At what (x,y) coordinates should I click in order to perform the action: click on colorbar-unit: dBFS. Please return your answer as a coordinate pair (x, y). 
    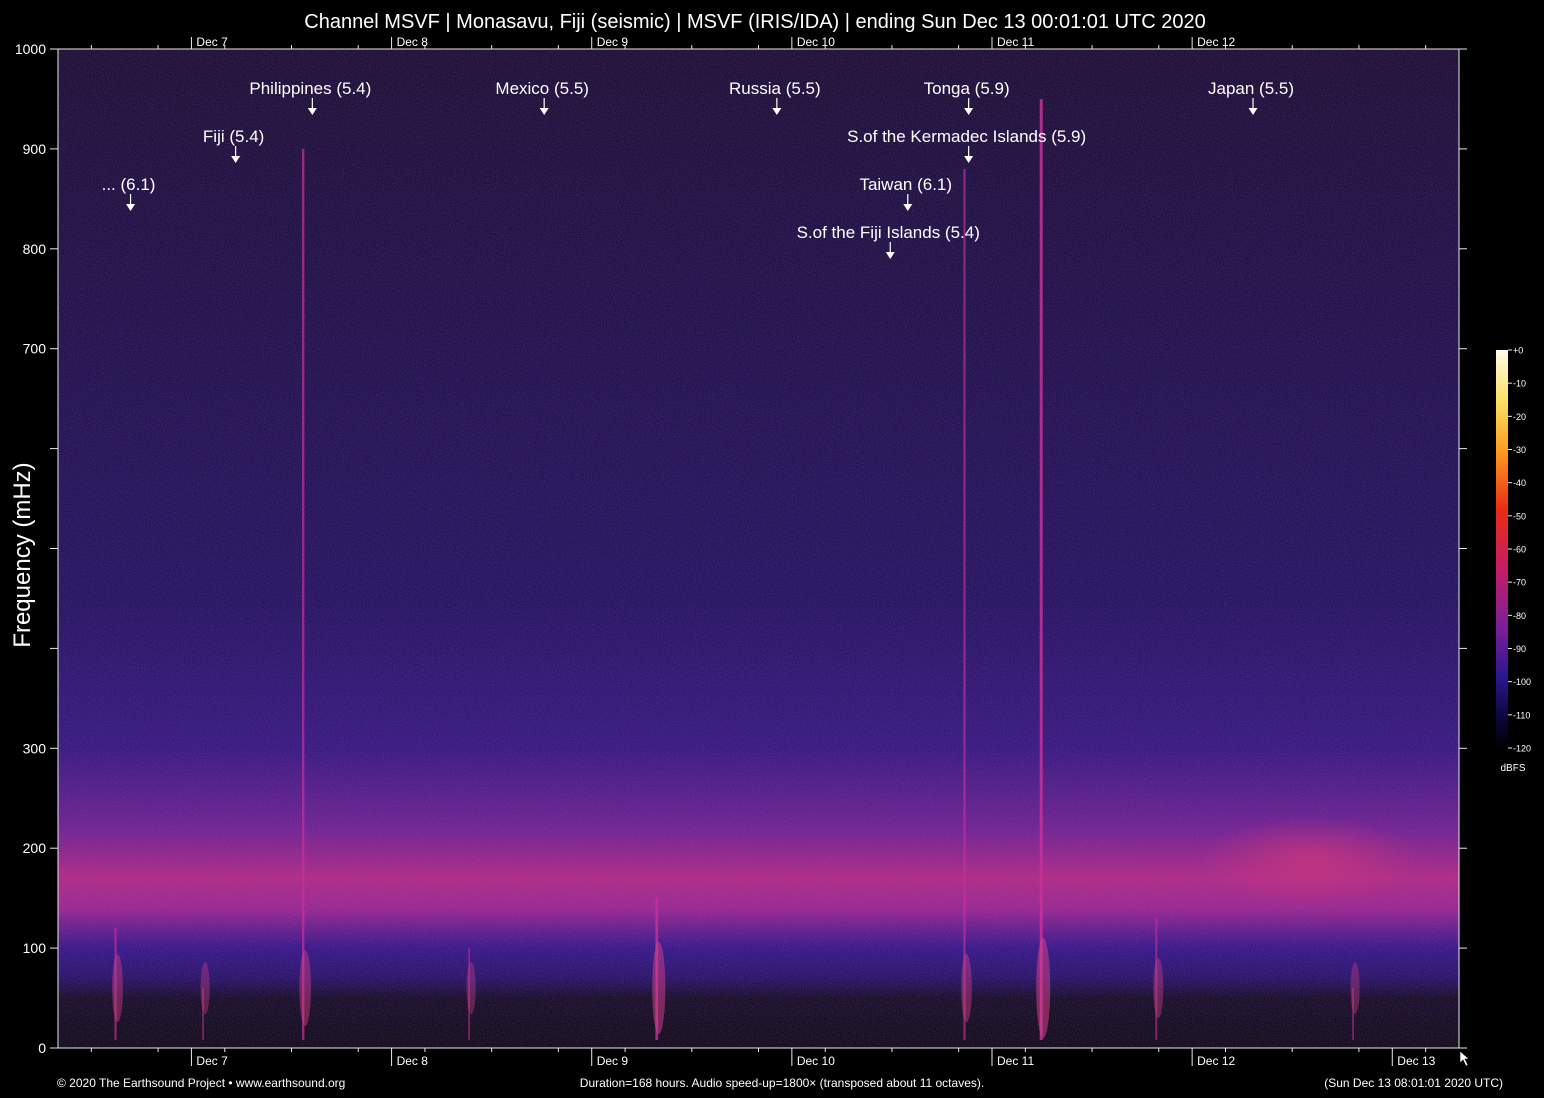
    Looking at the image, I should click on (1512, 768).